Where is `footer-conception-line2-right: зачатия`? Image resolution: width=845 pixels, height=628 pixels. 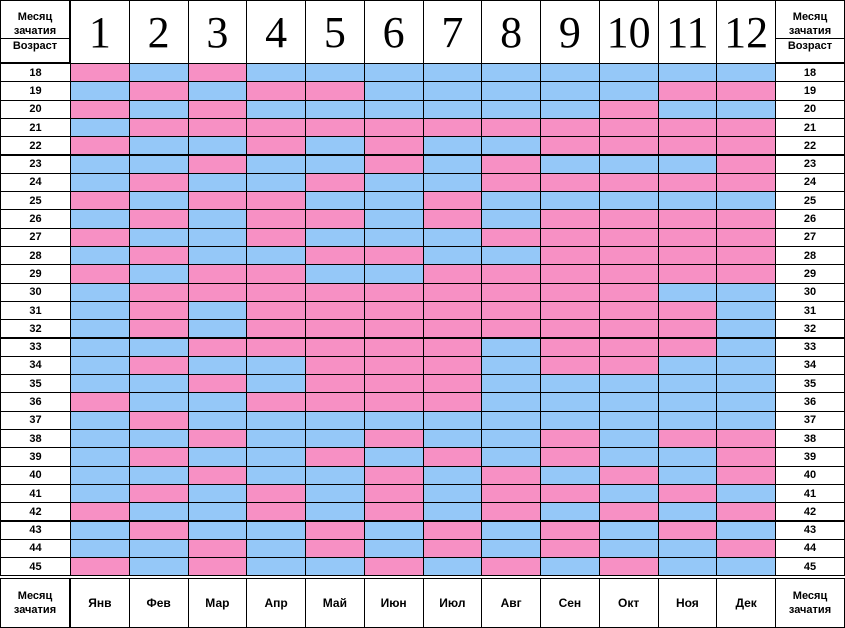 footer-conception-line2-right: зачатия is located at coordinates (810, 610).